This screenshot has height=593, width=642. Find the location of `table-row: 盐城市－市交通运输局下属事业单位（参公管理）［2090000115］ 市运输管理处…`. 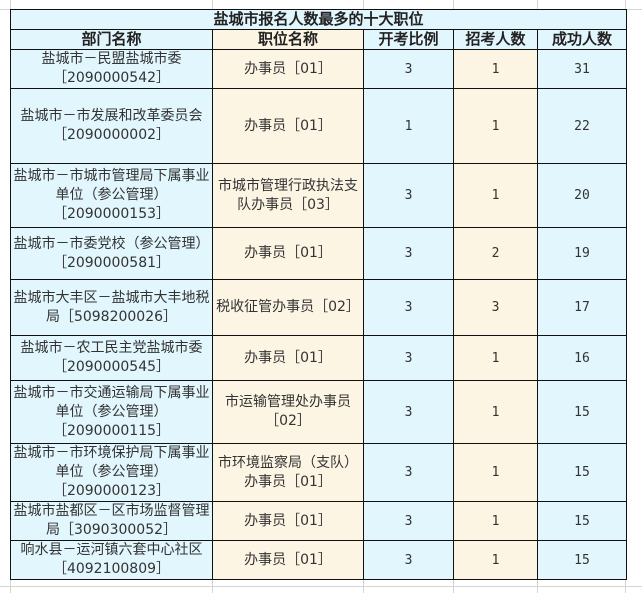

table-row: 盐城市－市交通运输局下属事业单位（参公管理）［2090000115］ 市运输管理处… is located at coordinates (319, 412).